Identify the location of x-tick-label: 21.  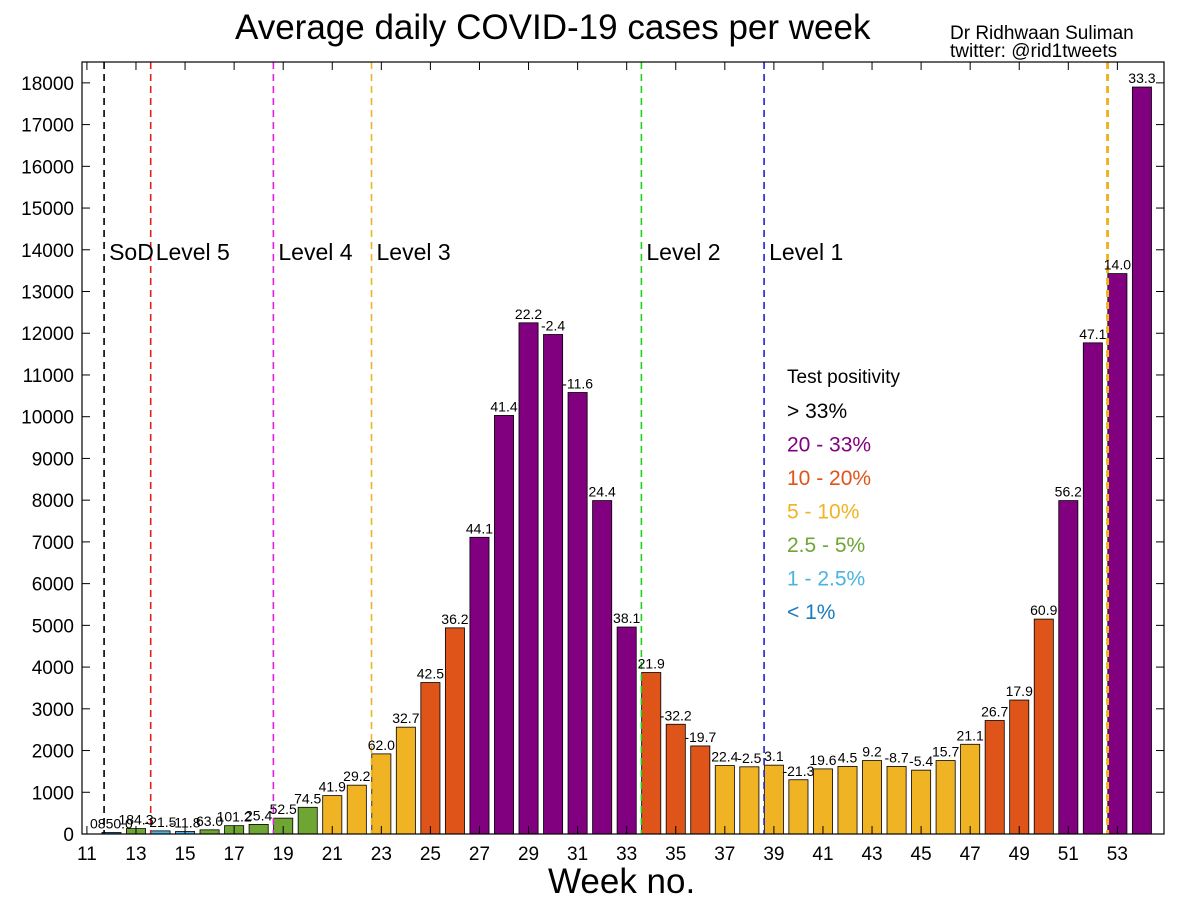
(332, 854).